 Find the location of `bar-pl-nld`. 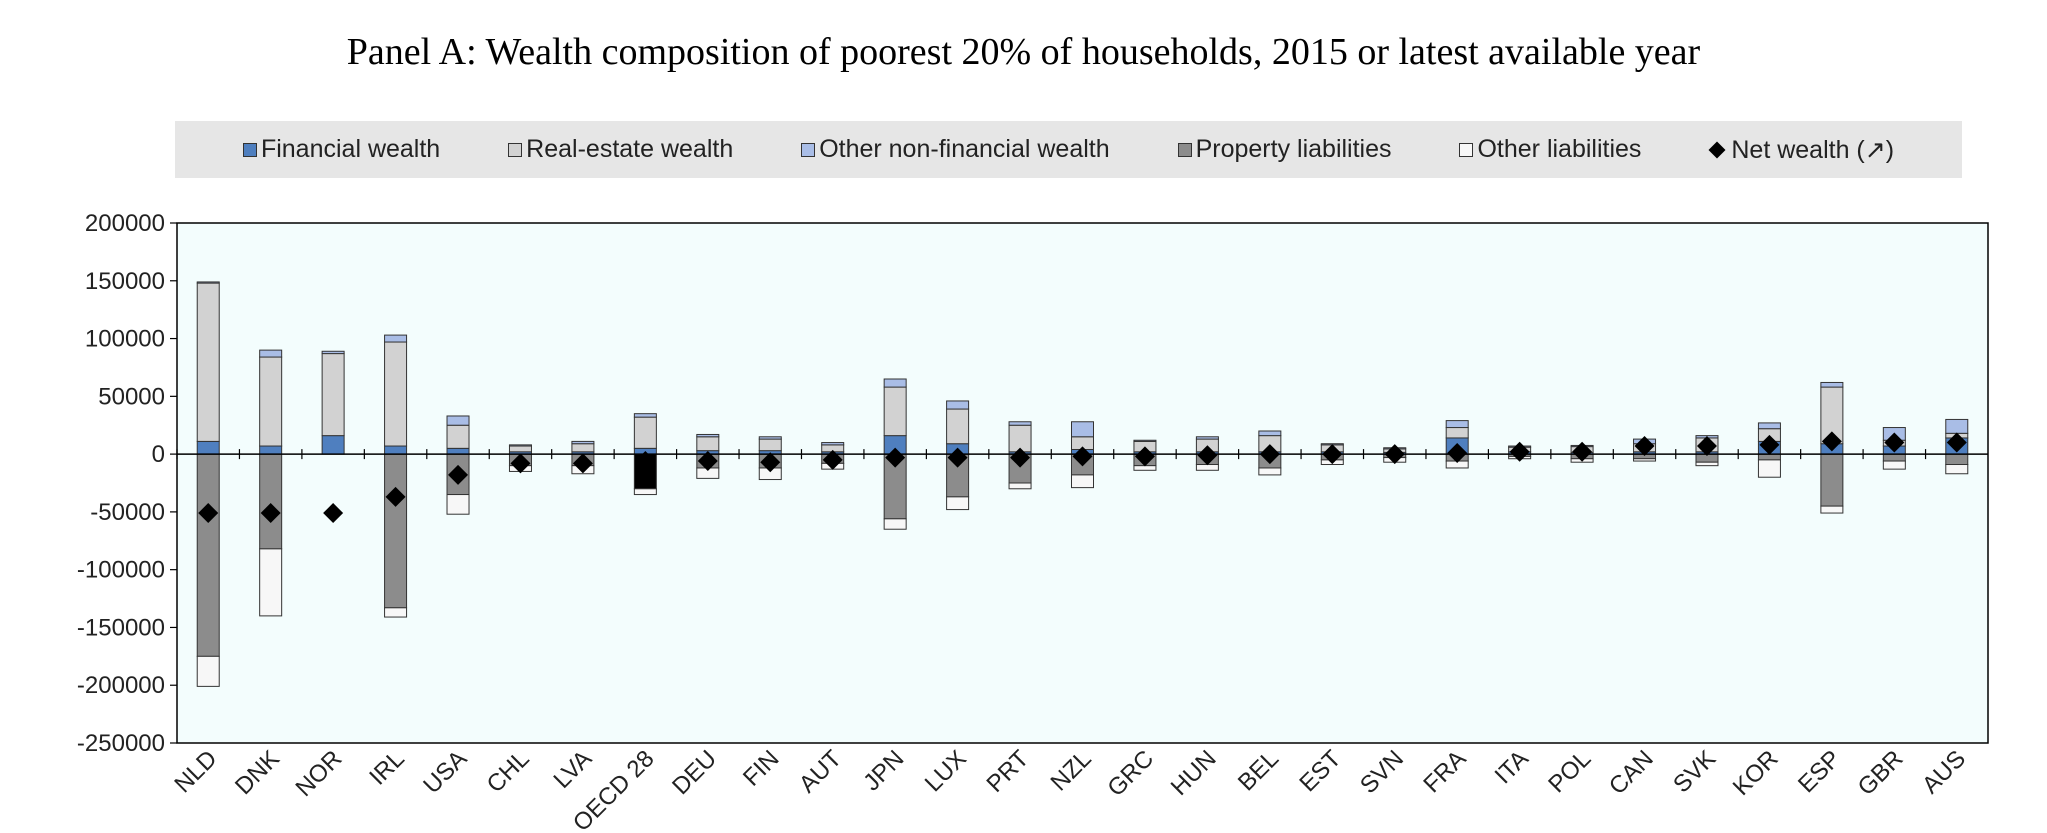

bar-pl-nld is located at coordinates (208, 555).